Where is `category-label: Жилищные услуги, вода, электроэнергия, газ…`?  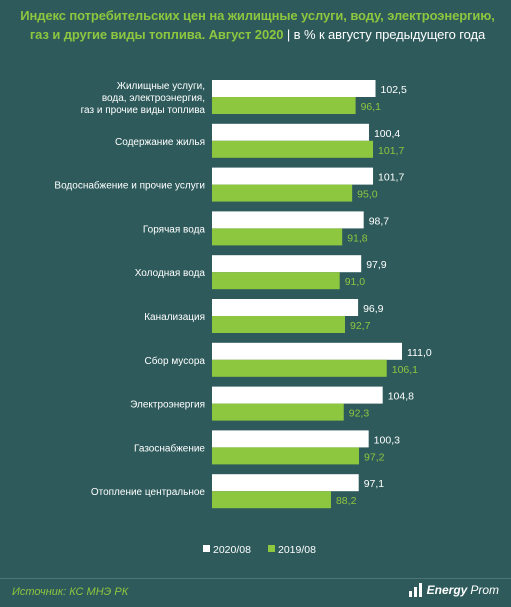
category-label: Жилищные услуги, вода, электроэнергия, газ… is located at coordinates (143, 98).